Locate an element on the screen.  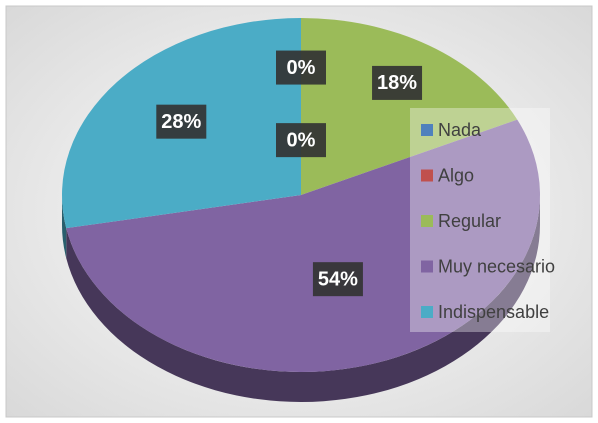
legend-box is located at coordinates (480, 220).